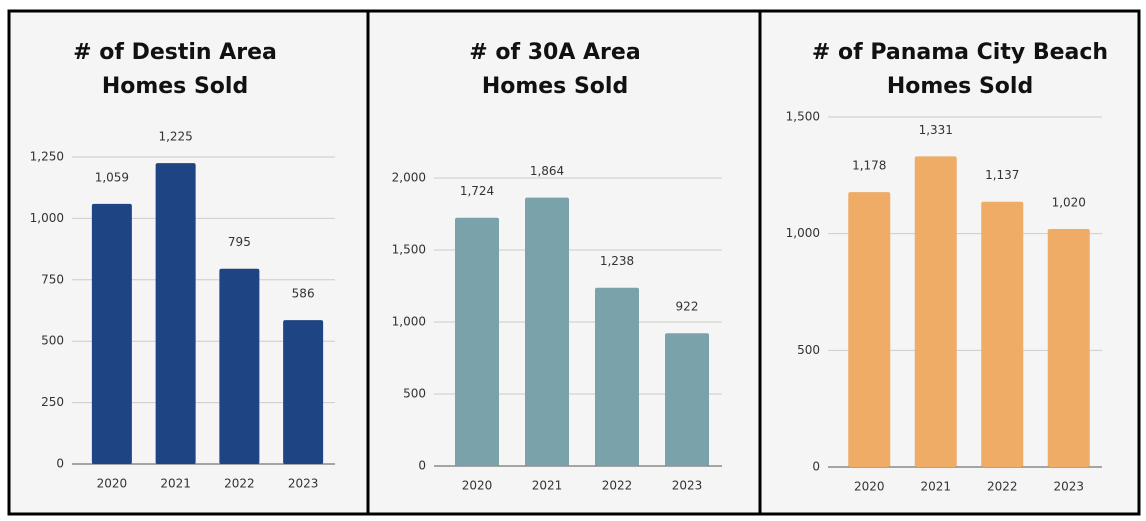  Describe the element at coordinates (1069, 203) in the screenshot. I see `value-label: 1,020` at that location.